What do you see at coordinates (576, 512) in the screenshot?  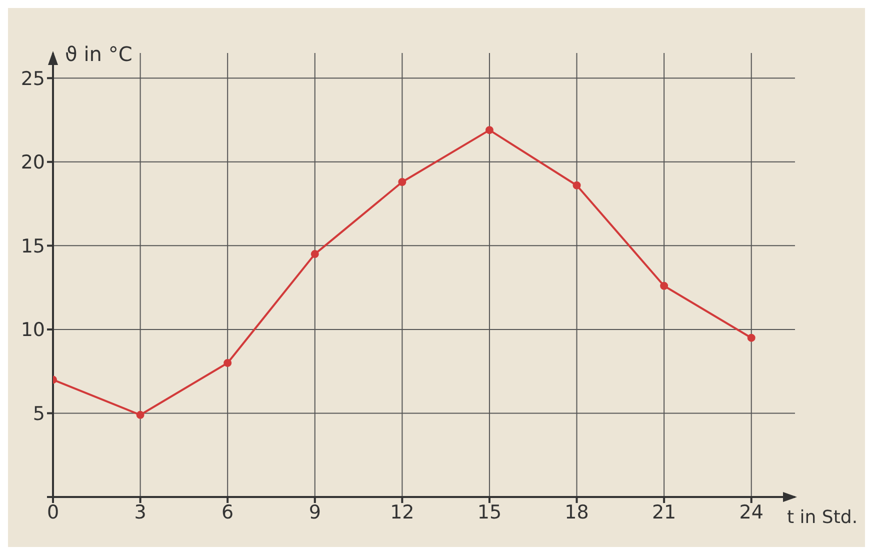 I see `x-tick-label: 18` at bounding box center [576, 512].